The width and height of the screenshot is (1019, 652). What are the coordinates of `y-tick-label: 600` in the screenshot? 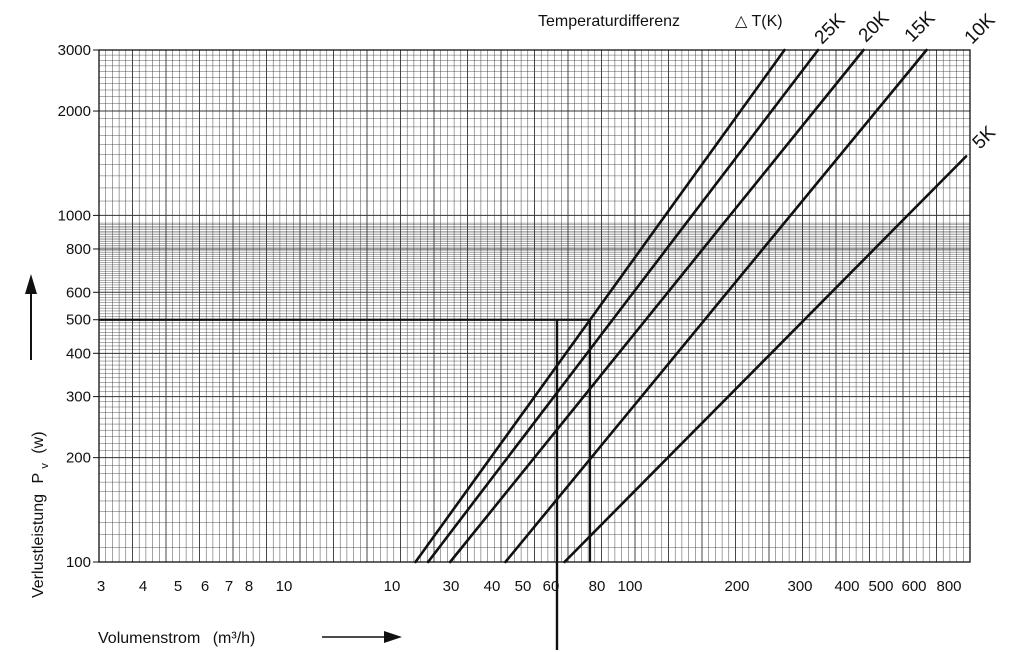 It's located at (78, 292).